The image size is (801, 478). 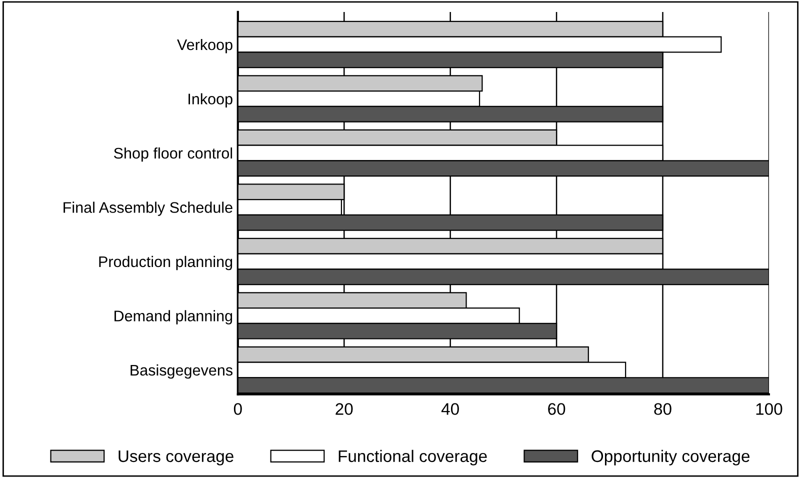 What do you see at coordinates (176, 458) in the screenshot?
I see `legend-label: Users coverage` at bounding box center [176, 458].